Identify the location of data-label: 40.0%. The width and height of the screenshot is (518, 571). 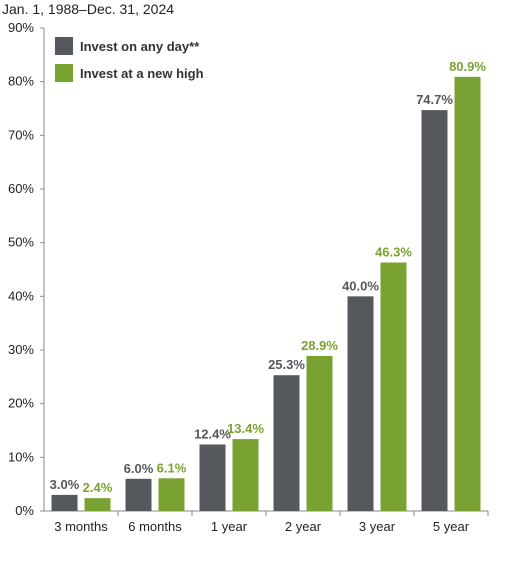
(360, 285).